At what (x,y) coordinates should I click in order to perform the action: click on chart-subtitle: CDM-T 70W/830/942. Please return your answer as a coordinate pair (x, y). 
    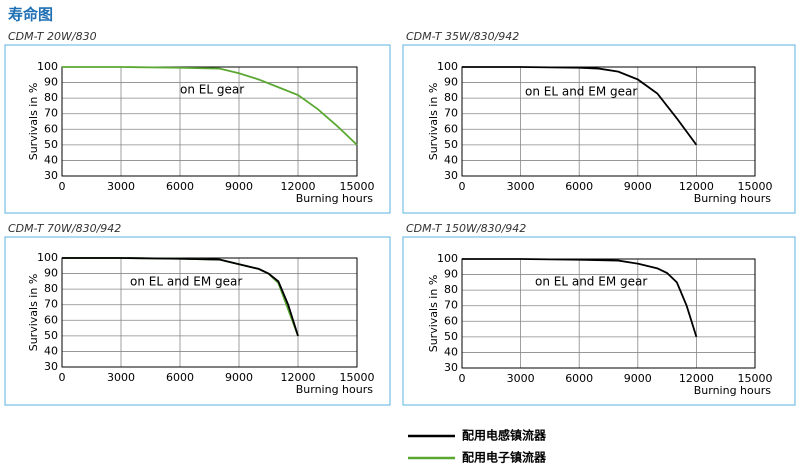
    Looking at the image, I should click on (64, 228).